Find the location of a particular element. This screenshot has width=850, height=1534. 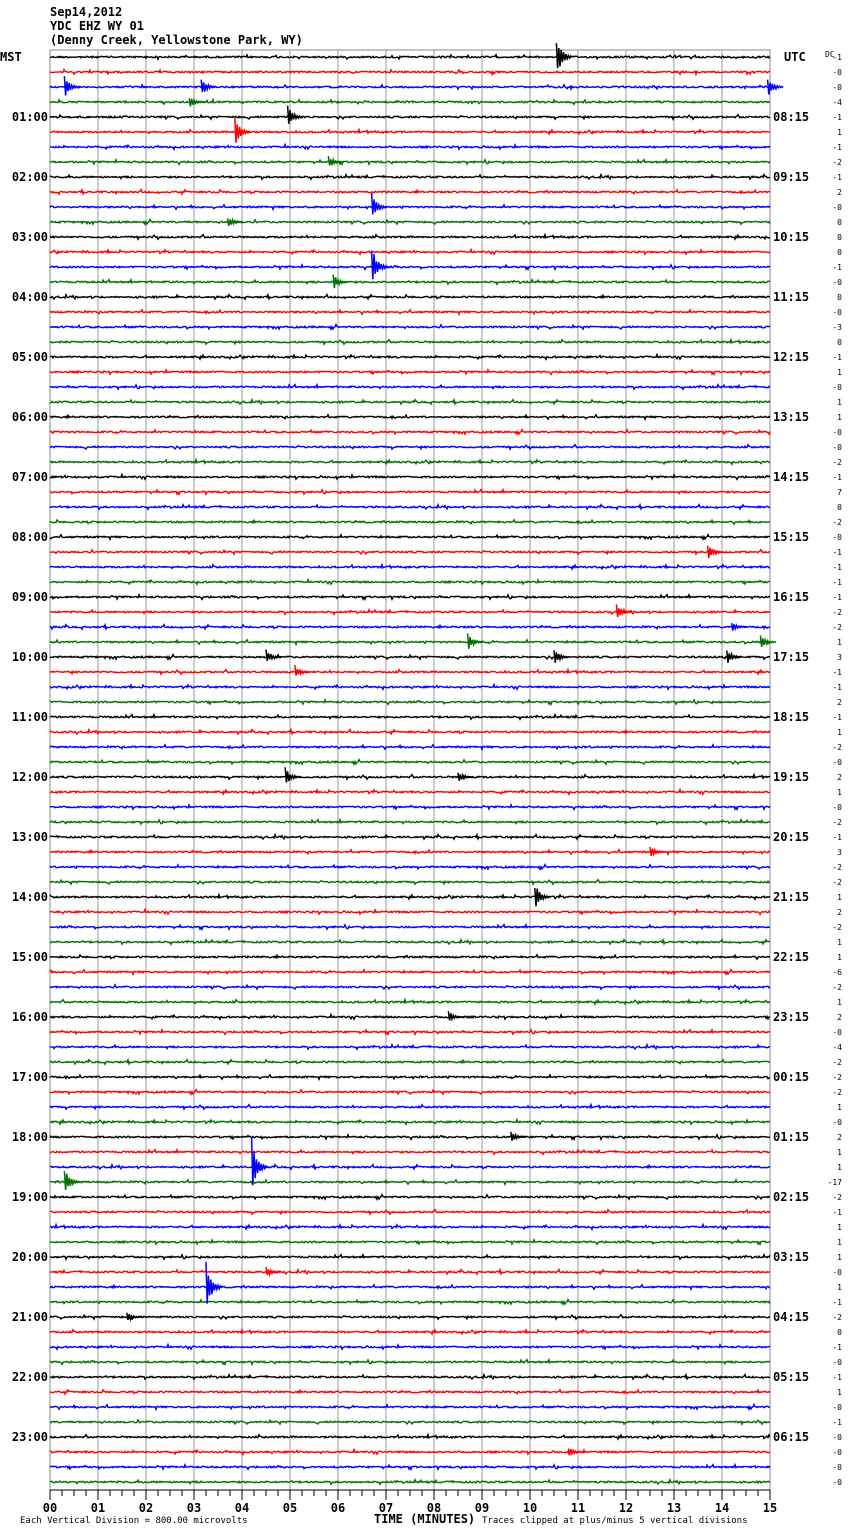

x-tick-label: 13 is located at coordinates (674, 1508).